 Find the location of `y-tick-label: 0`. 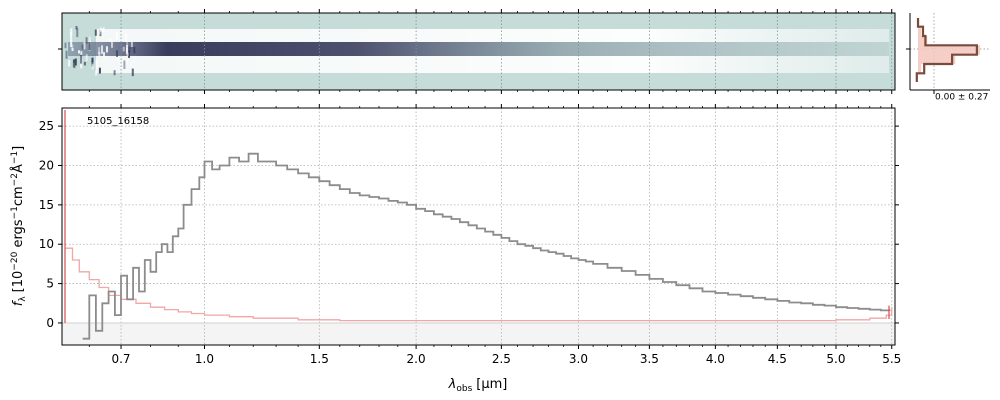

y-tick-label: 0 is located at coordinates (50, 323).